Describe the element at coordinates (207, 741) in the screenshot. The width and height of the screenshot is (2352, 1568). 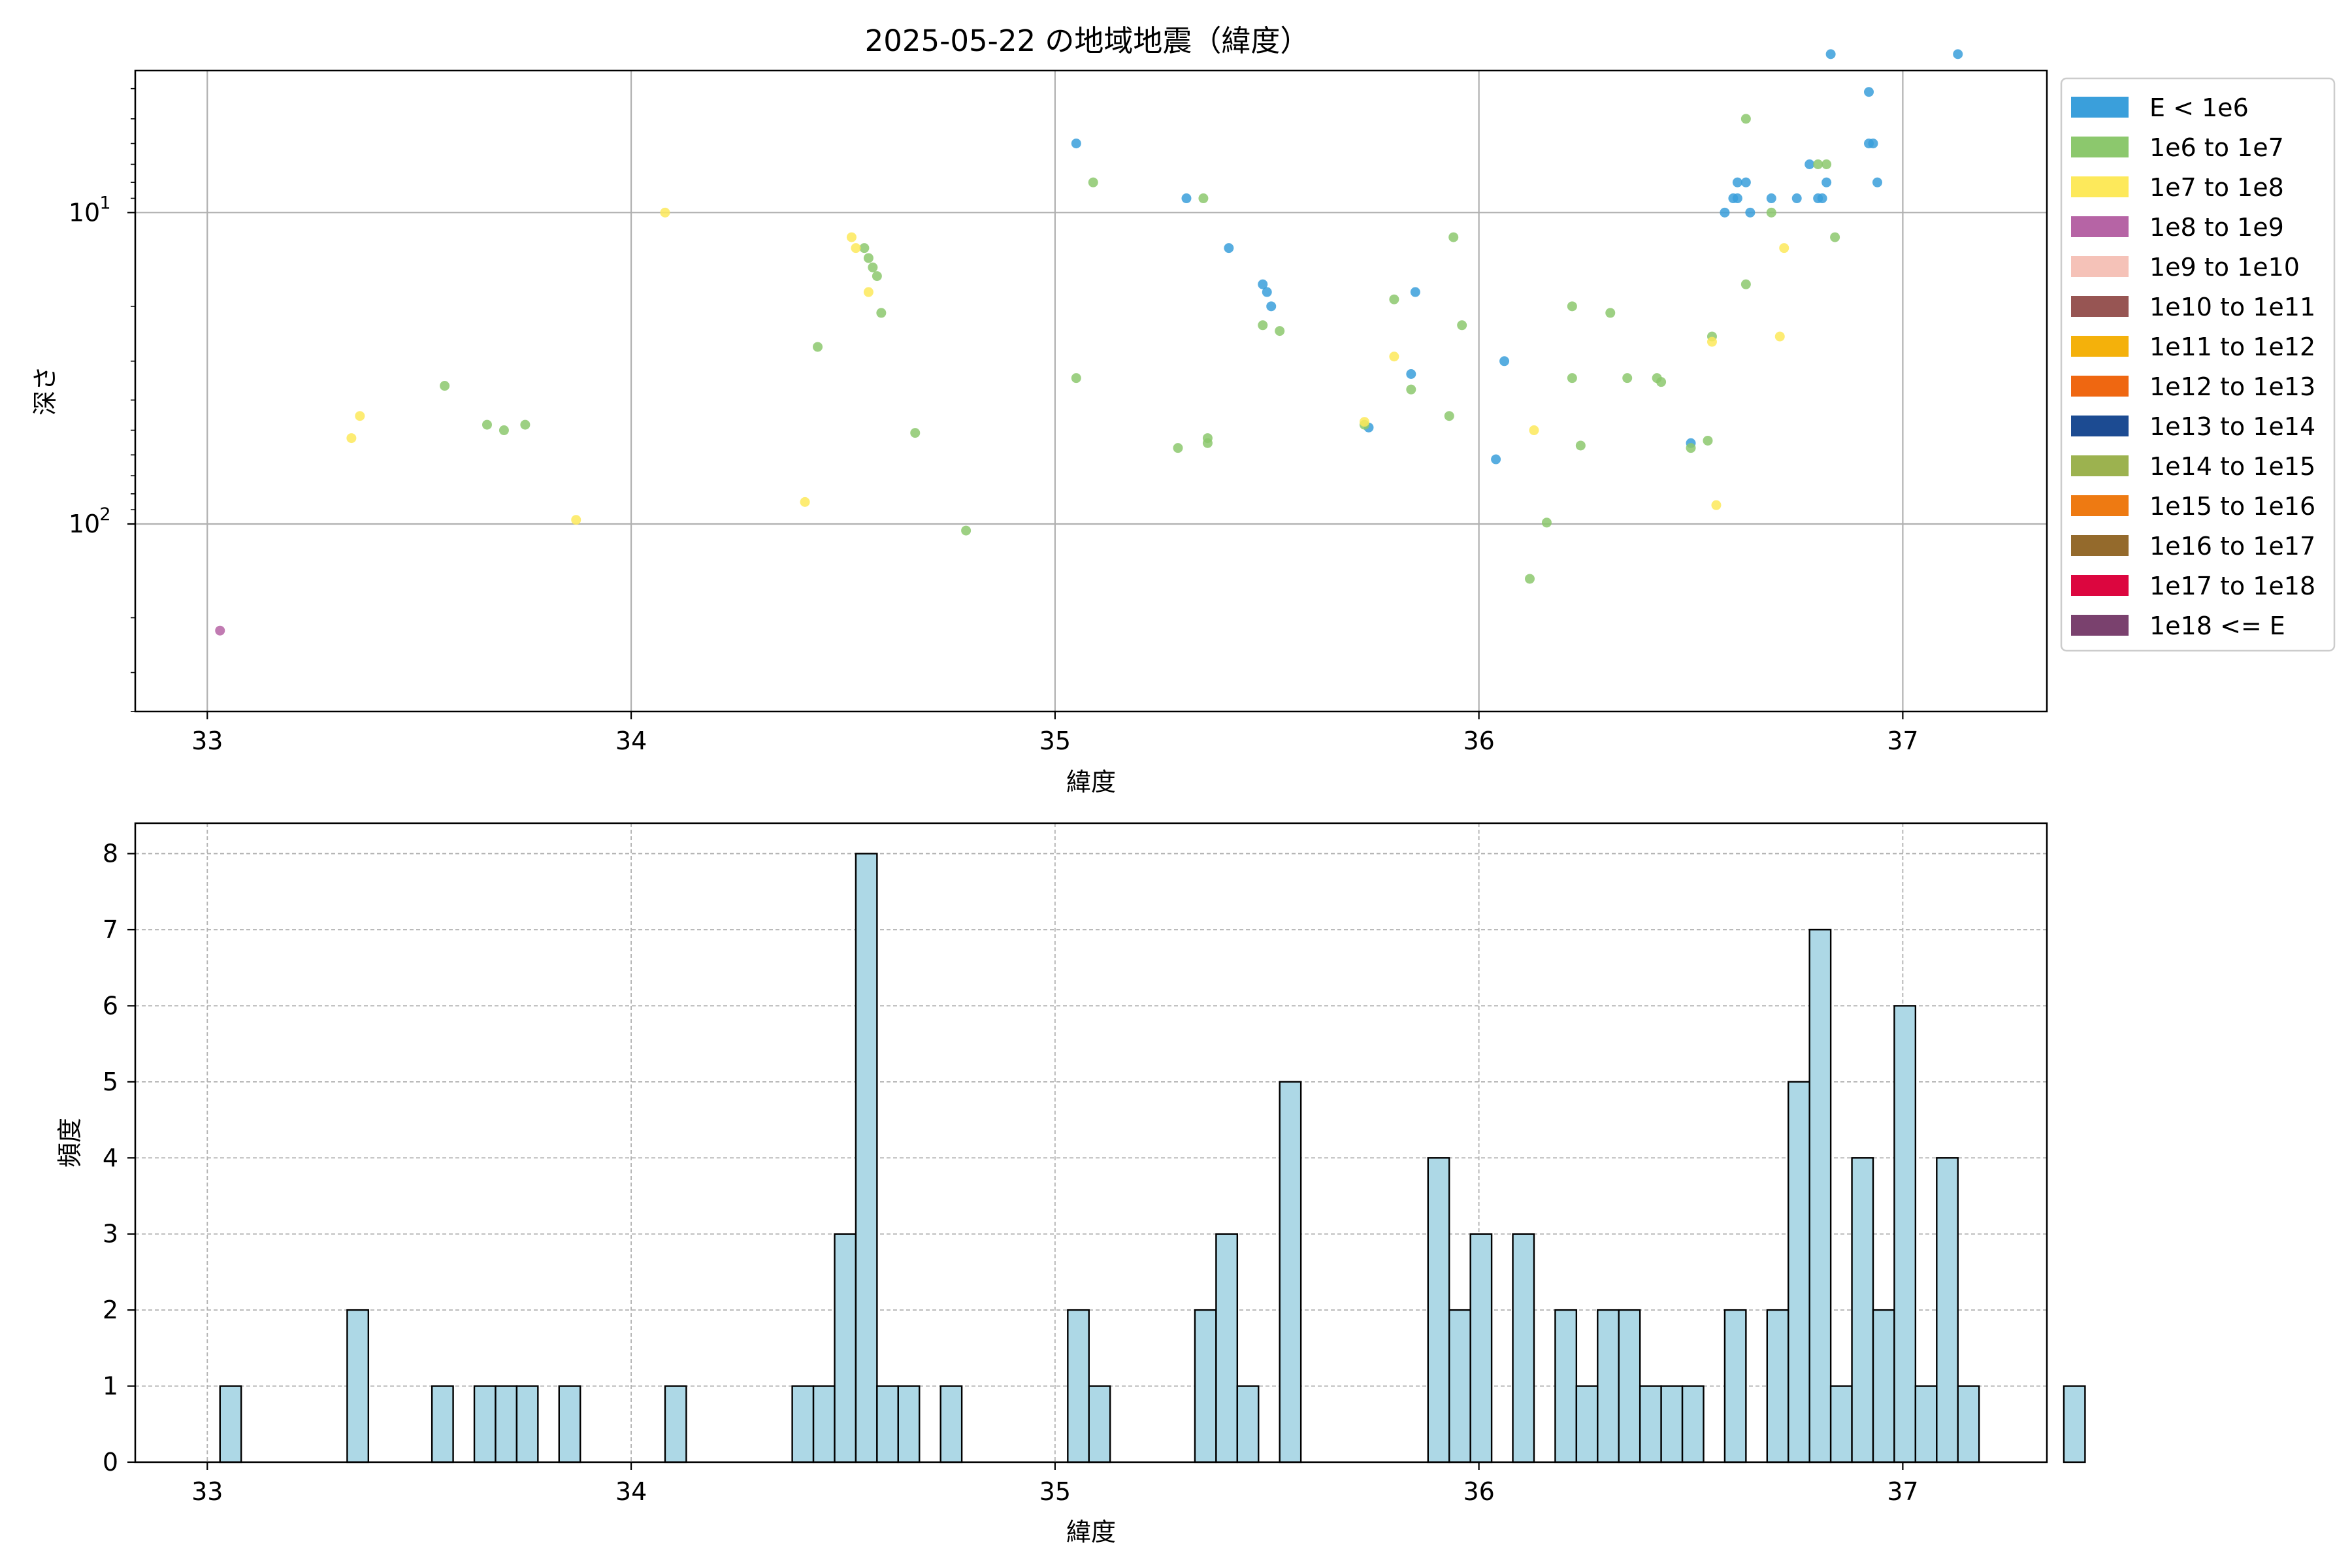
I see `scatter-x-tick-label: 33` at that location.